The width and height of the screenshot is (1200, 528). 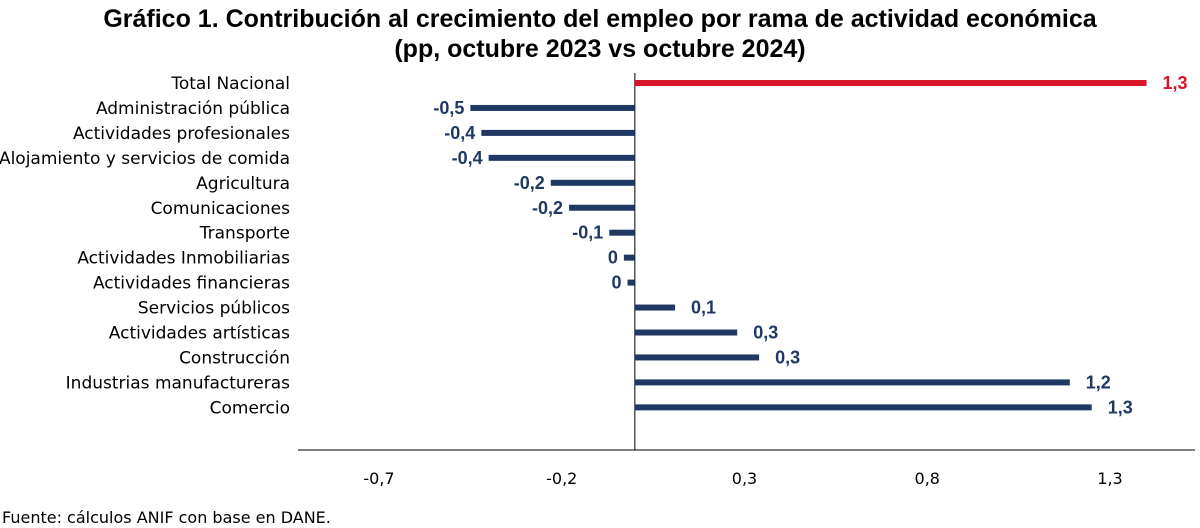 I want to click on category-label: Actividades artísticas, so click(x=199, y=334).